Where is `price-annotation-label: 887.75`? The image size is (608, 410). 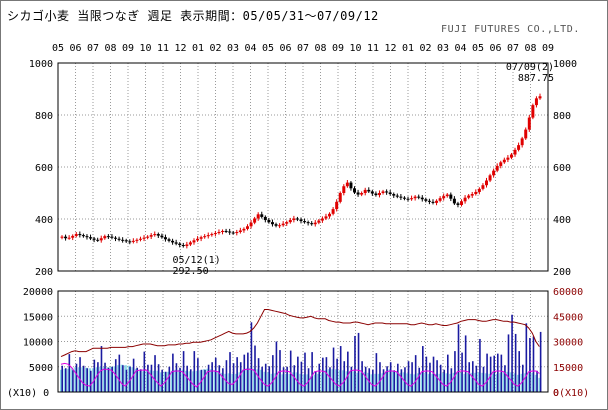
price-annotation-label: 887.75 is located at coordinates (536, 78).